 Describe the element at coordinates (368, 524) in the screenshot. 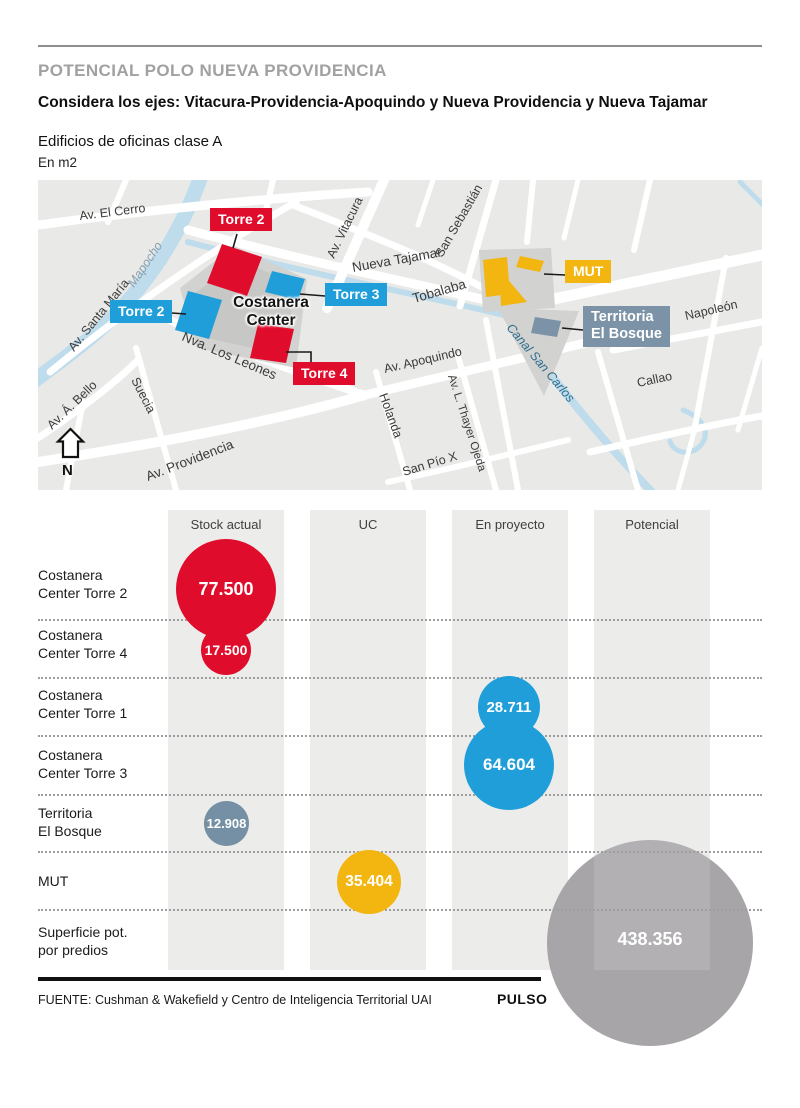

I see `column-header-uc: UC` at that location.